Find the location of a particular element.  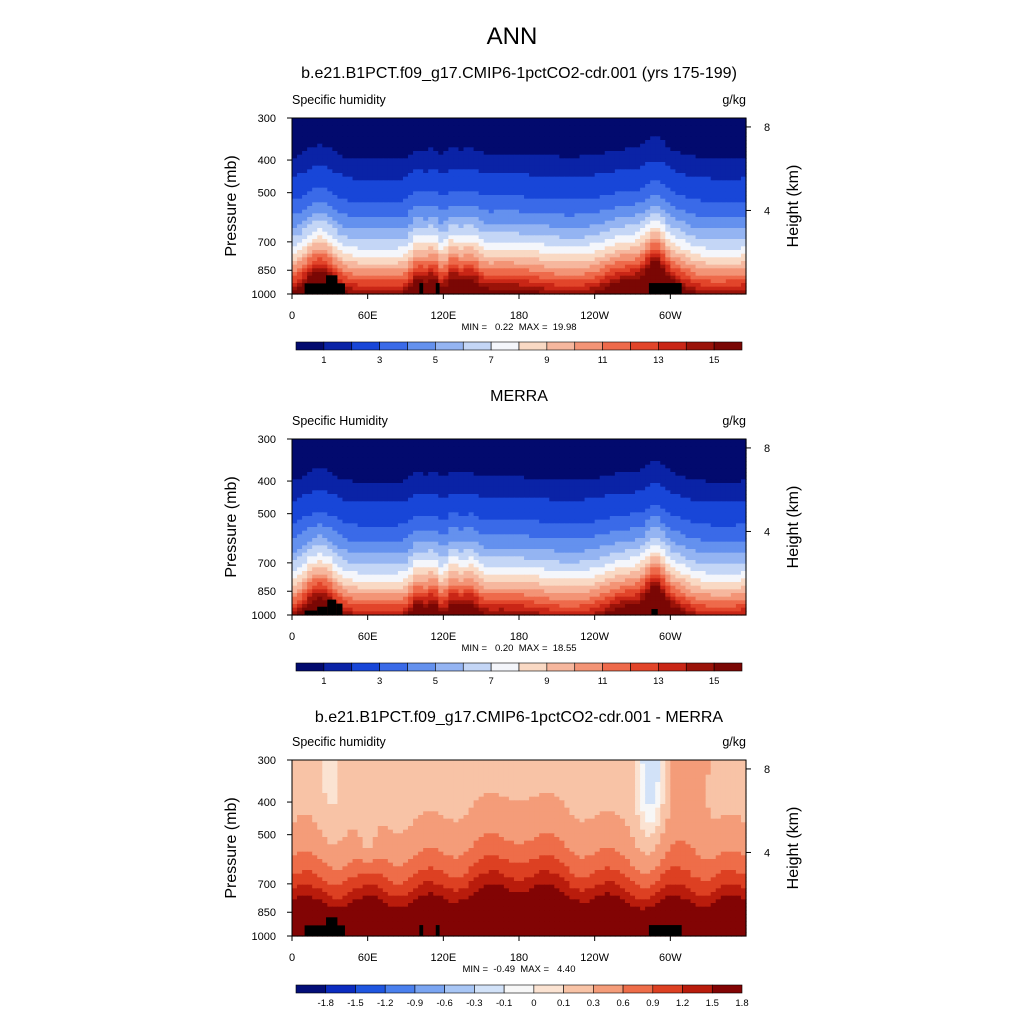

colorbar-bin is located at coordinates (393, 346).